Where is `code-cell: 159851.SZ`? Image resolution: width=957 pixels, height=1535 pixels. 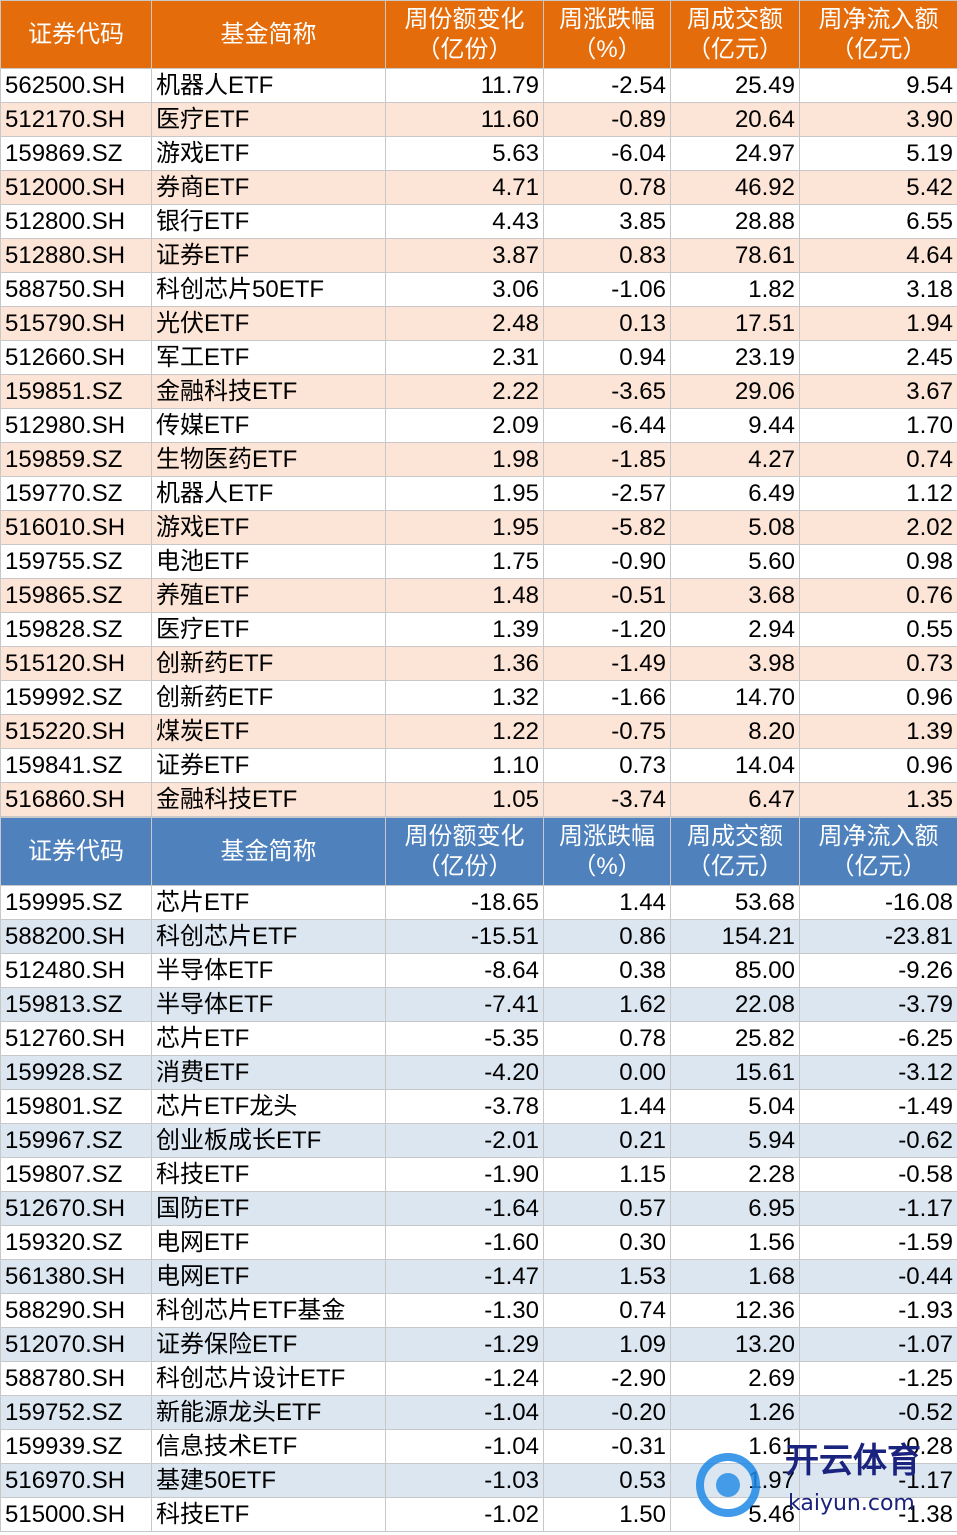 code-cell: 159851.SZ is located at coordinates (76, 392).